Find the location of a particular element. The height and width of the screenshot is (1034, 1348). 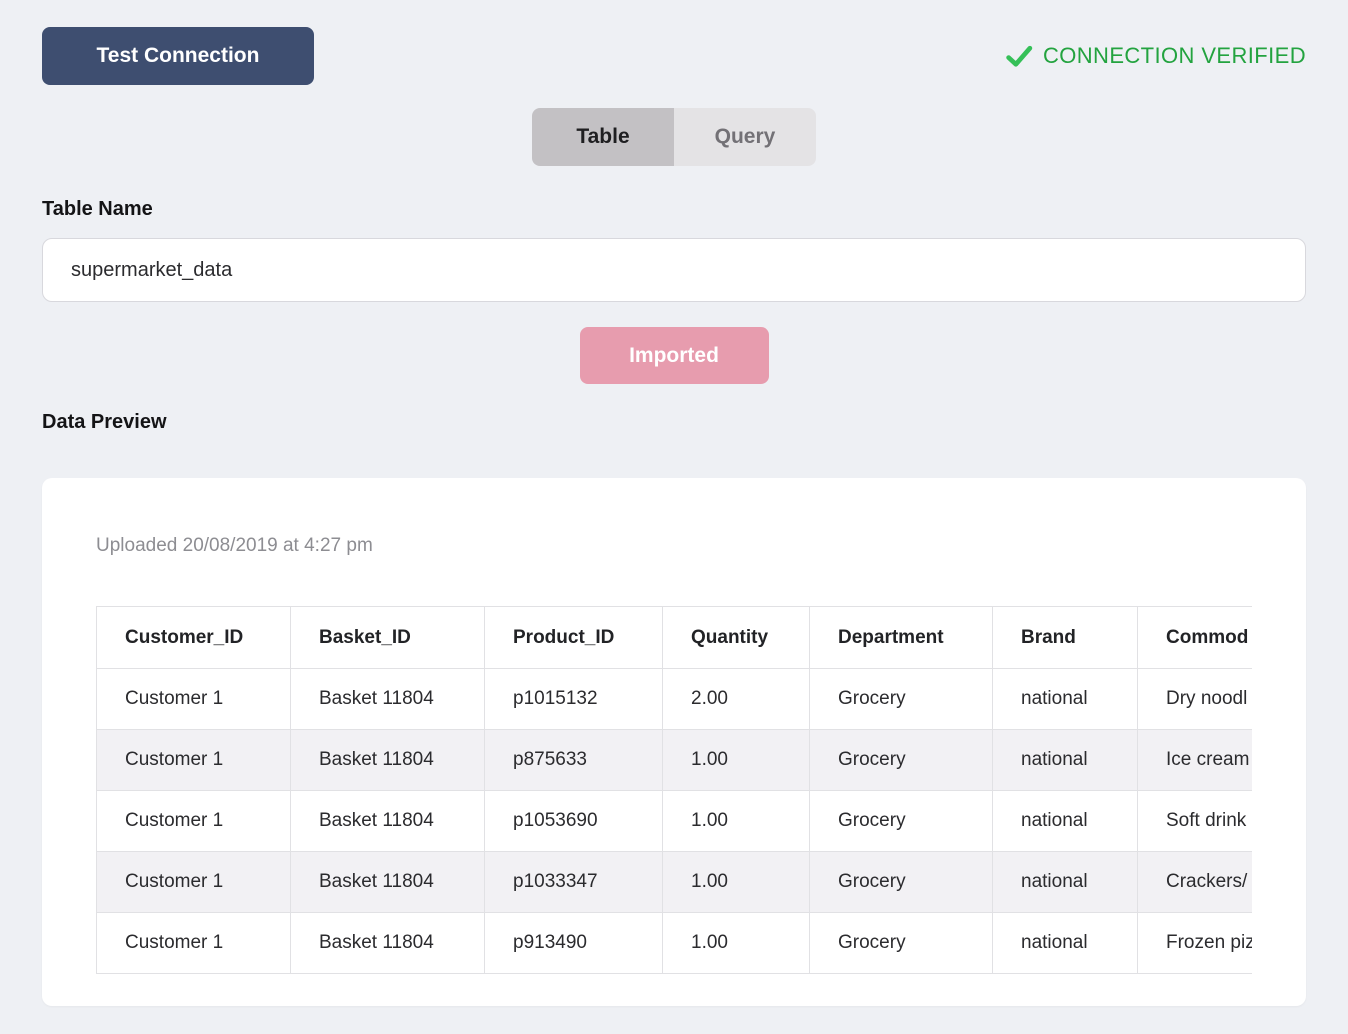

imported-row: Imported is located at coordinates (674, 355).